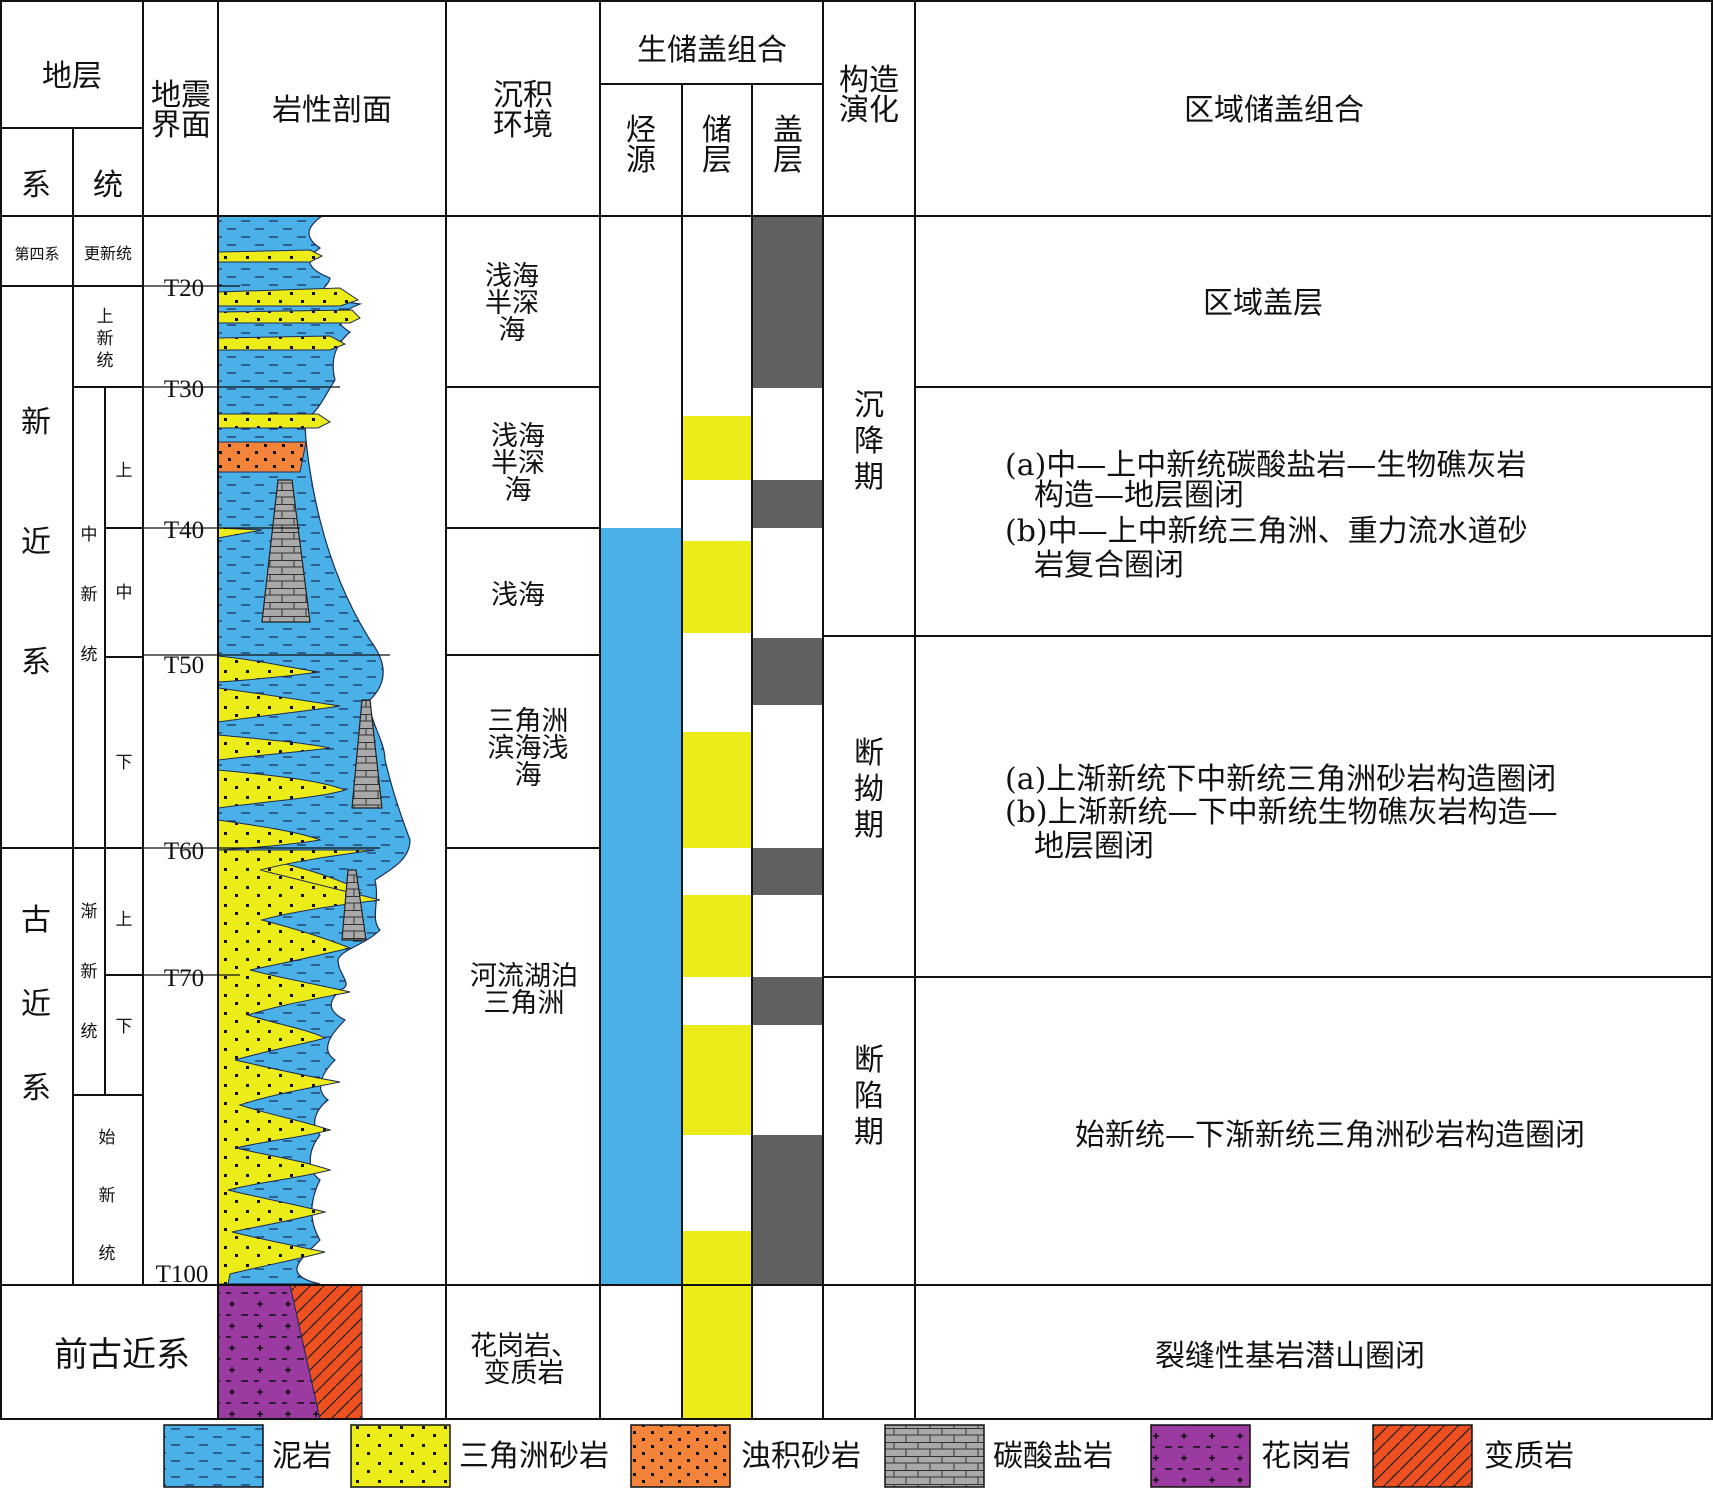 This screenshot has width=1713, height=1489. Describe the element at coordinates (105, 339) in the screenshot. I see `series-pliocene: 上新统` at that location.